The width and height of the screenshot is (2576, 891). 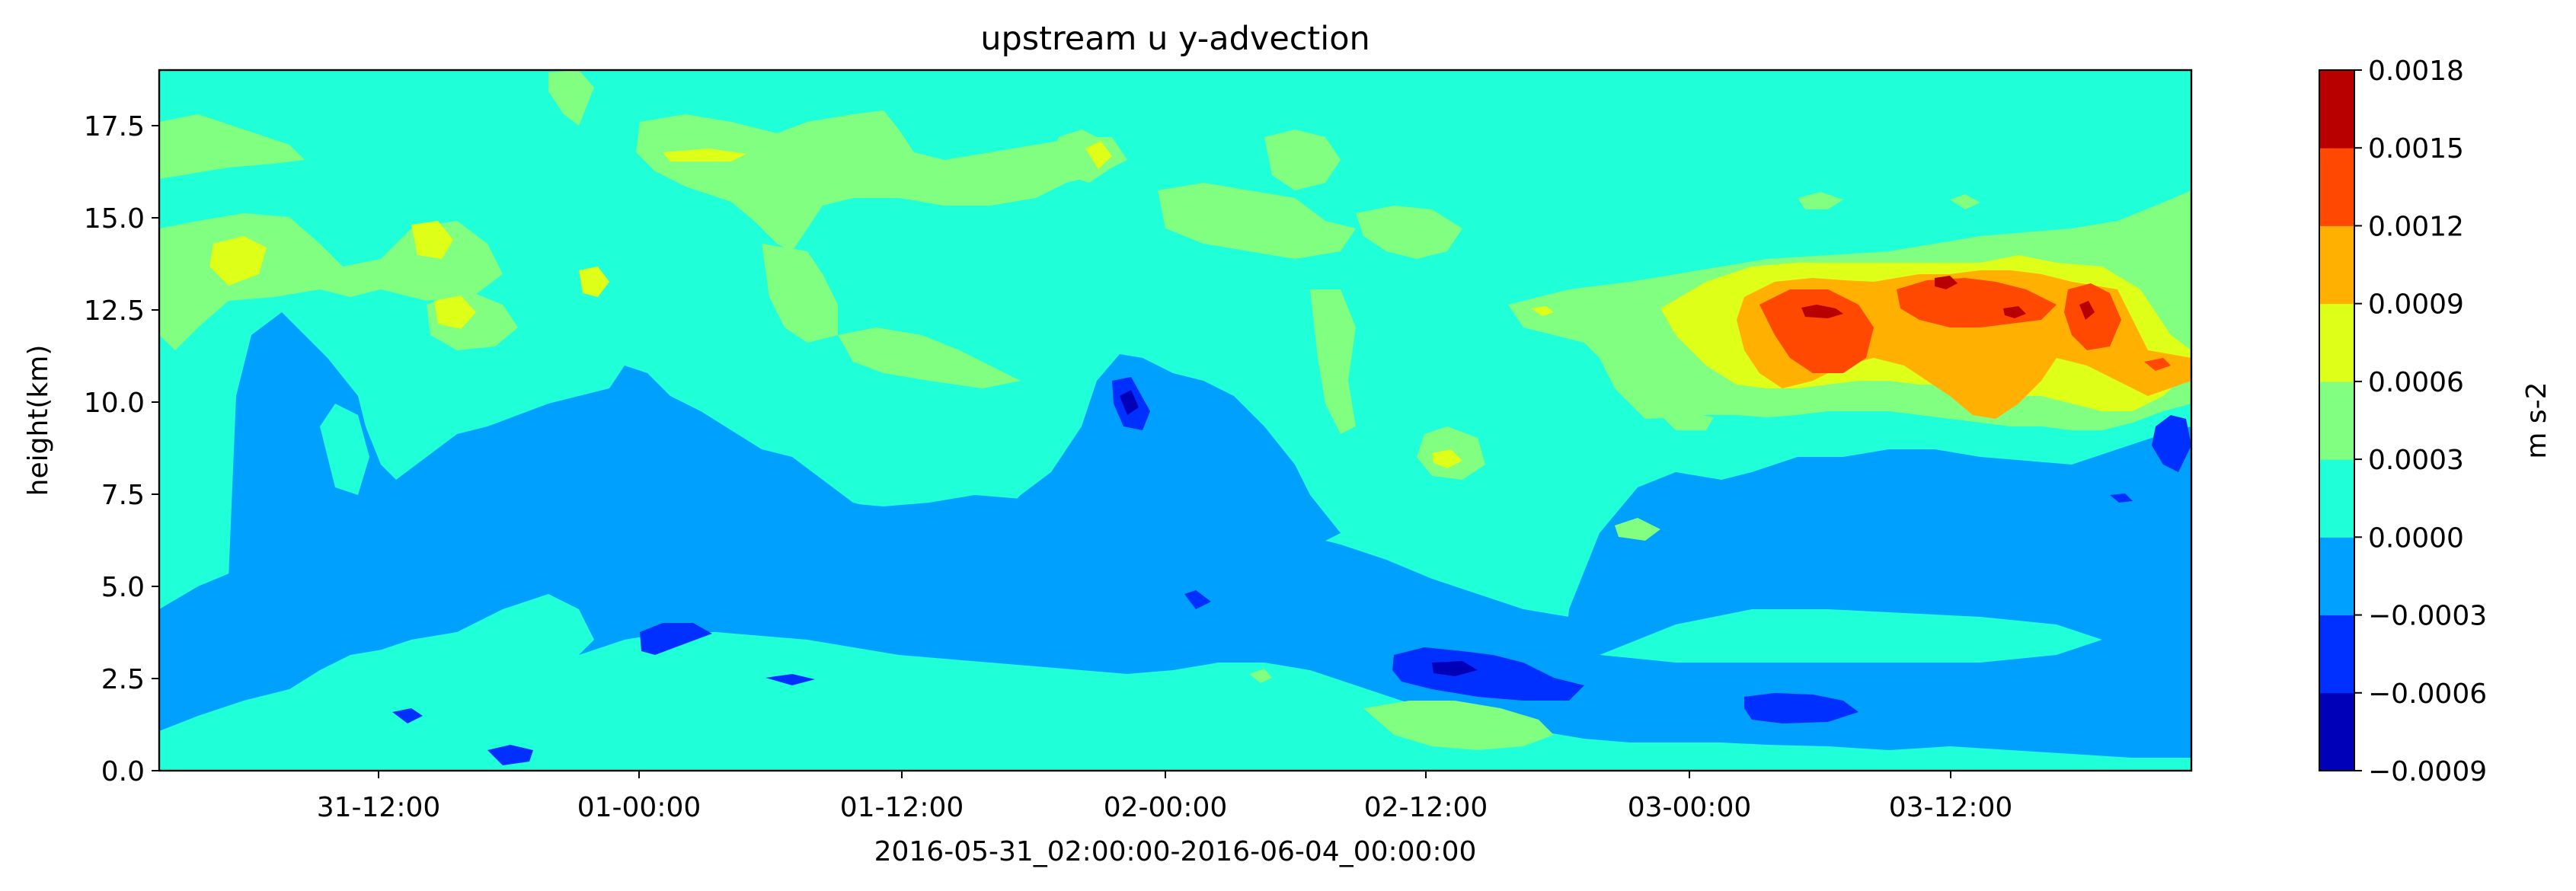 What do you see at coordinates (929, 357) in the screenshot?
I see `contour-band-0003-center-plume` at bounding box center [929, 357].